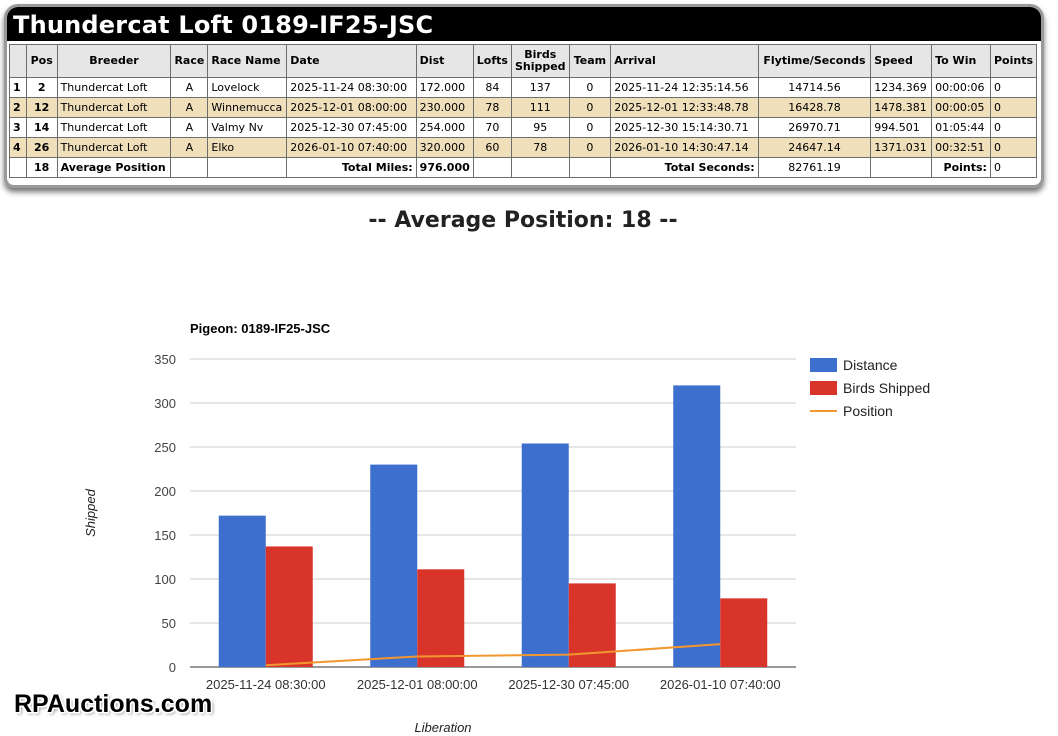 The image size is (1058, 736). Describe the element at coordinates (814, 147) in the screenshot. I see `row-flytime: 24647.14` at that location.